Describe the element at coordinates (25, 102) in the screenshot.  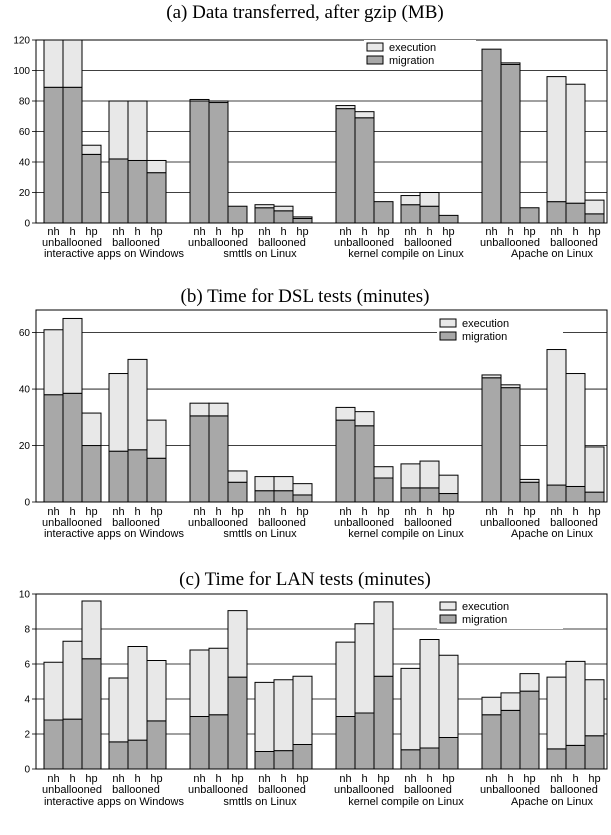
I see `y-tick-label: 80` at that location.